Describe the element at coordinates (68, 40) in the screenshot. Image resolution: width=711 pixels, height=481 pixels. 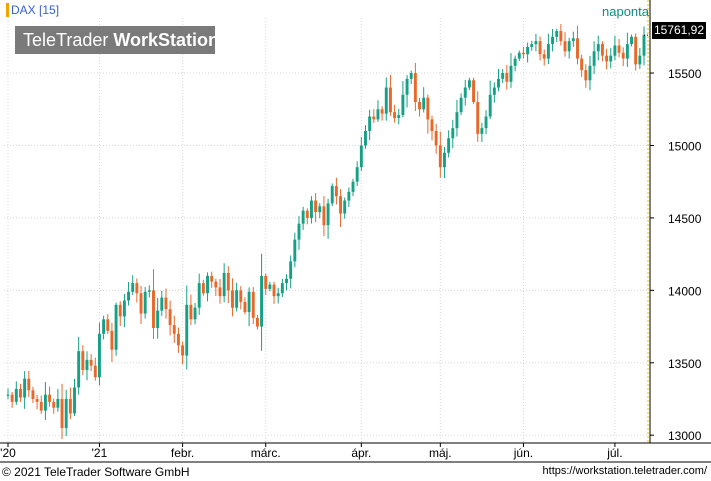
I see `logo-regular: TeleTrader` at that location.